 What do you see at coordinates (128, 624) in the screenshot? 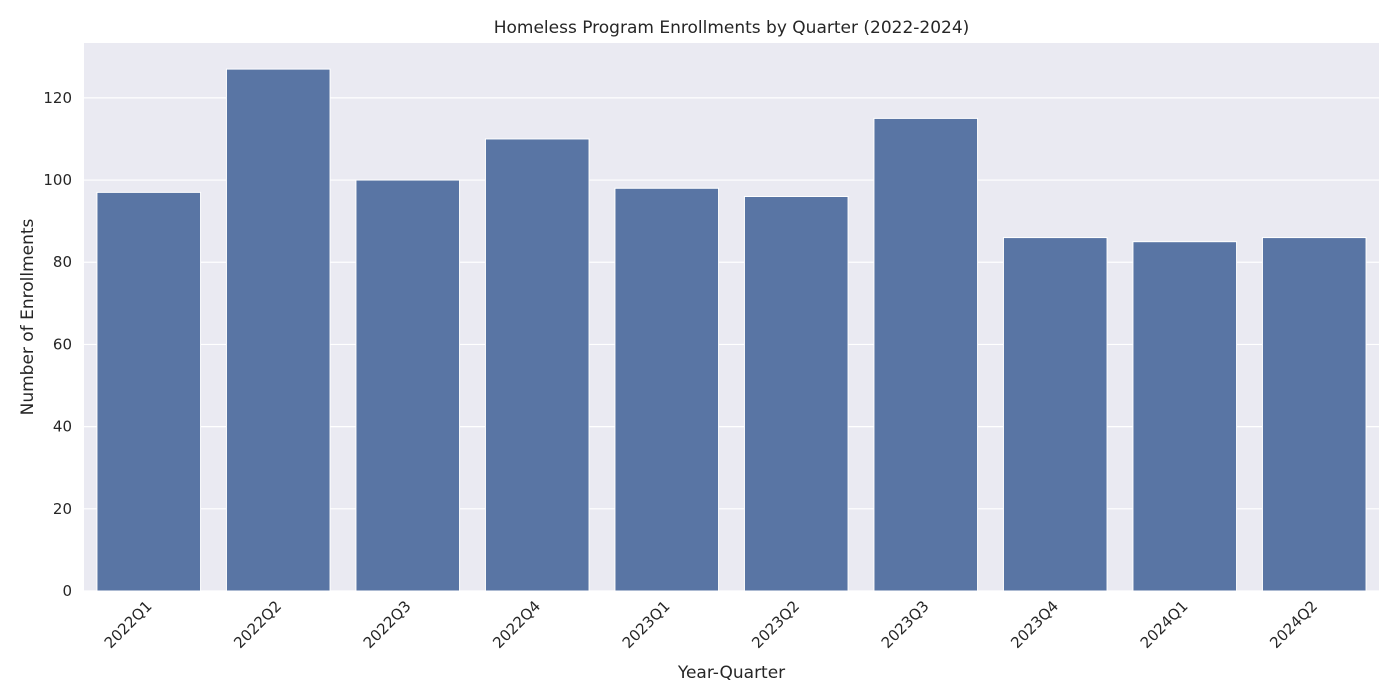
I see `x-tick-label: 2022Q1` at bounding box center [128, 624].